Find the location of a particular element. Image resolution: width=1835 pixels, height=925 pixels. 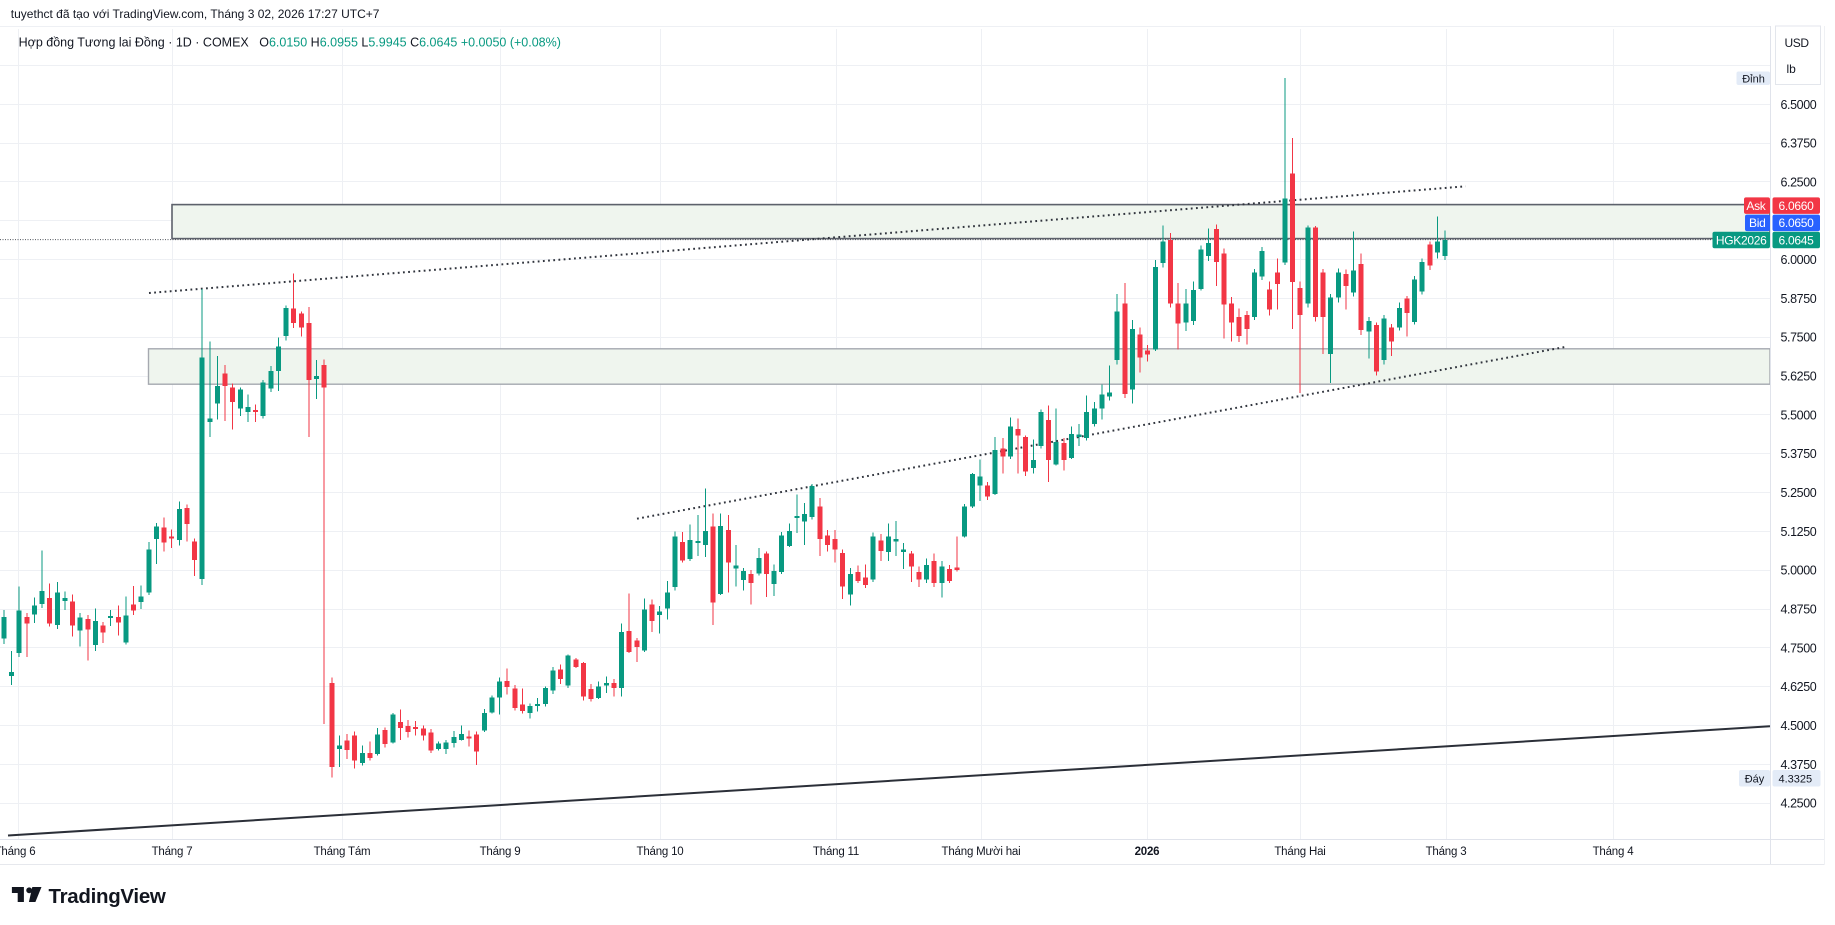

svg-text: 4.8750 is located at coordinates (1799, 610).